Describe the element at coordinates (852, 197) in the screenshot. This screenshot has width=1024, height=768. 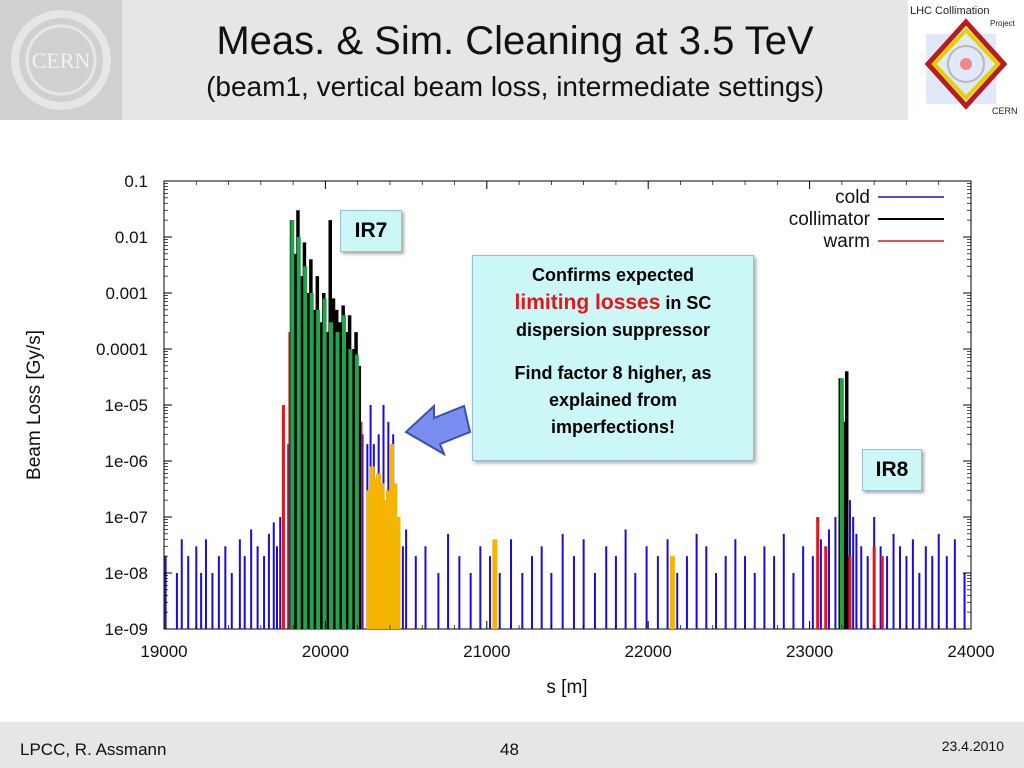
I see `legend-label-cold: cold` at that location.